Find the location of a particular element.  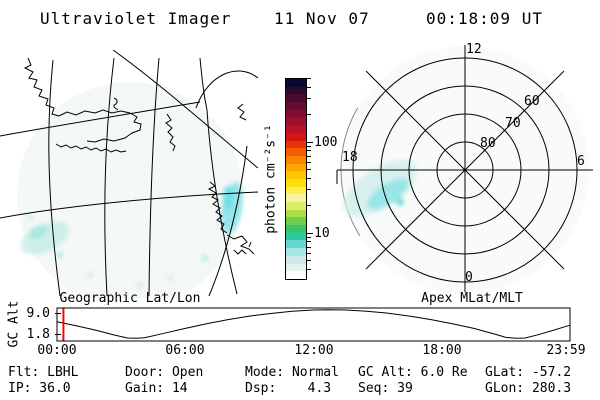

orbit-altitude-curve is located at coordinates (313, 324).